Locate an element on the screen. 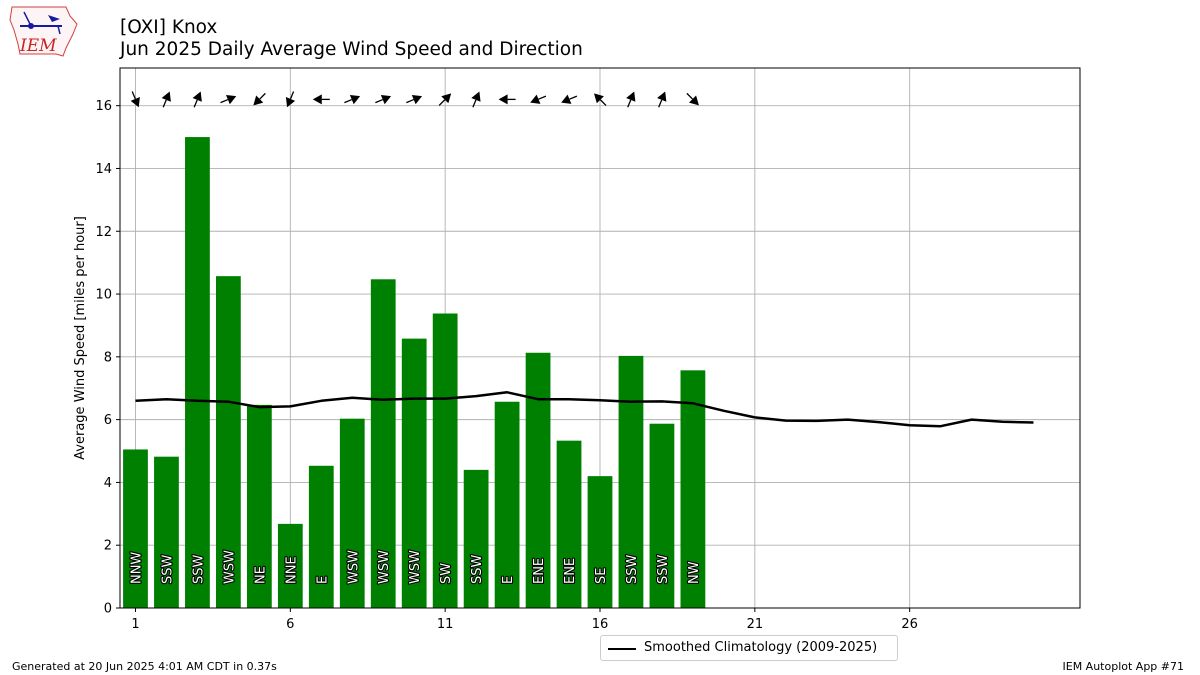 The height and width of the screenshot is (675, 1200). direction-label-day-2: SSW is located at coordinates (167, 569).